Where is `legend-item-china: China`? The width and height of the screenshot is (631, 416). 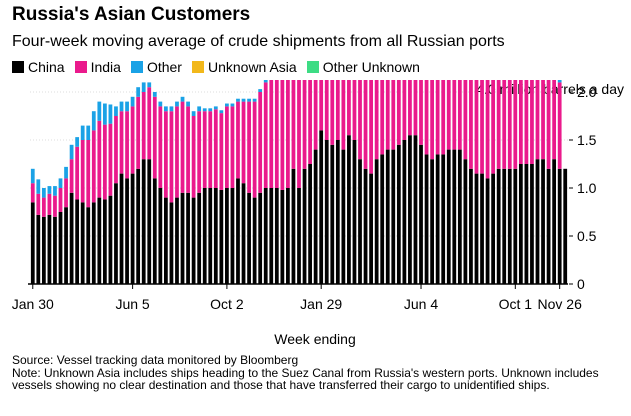 legend-item-china: China is located at coordinates (38, 67).